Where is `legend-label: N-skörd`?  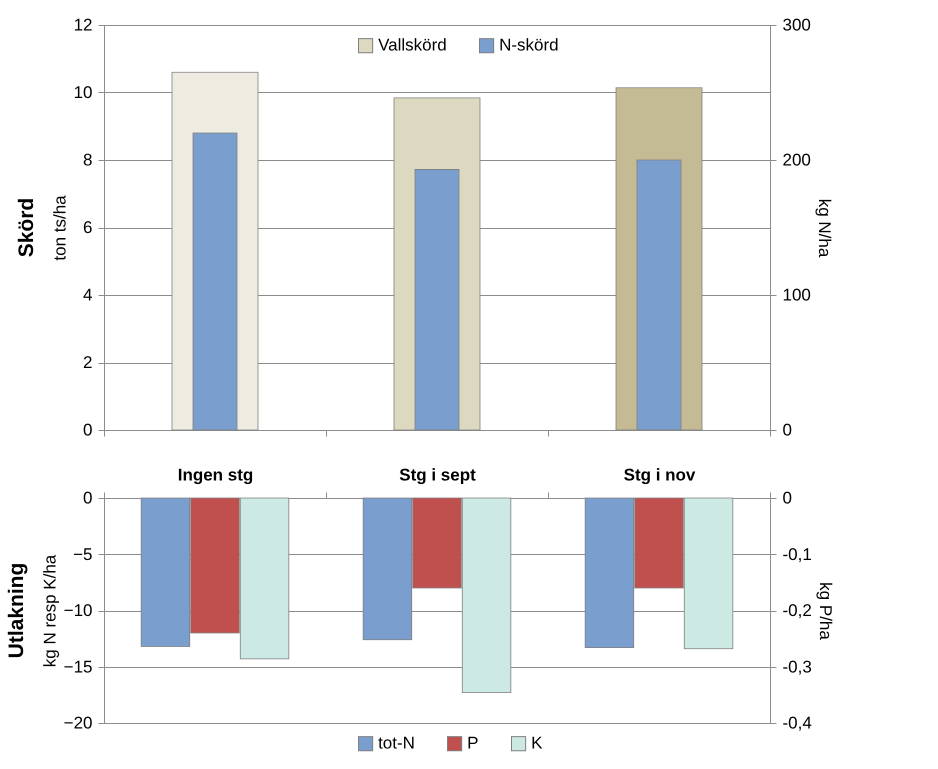
legend-label: N-skörd is located at coordinates (529, 45).